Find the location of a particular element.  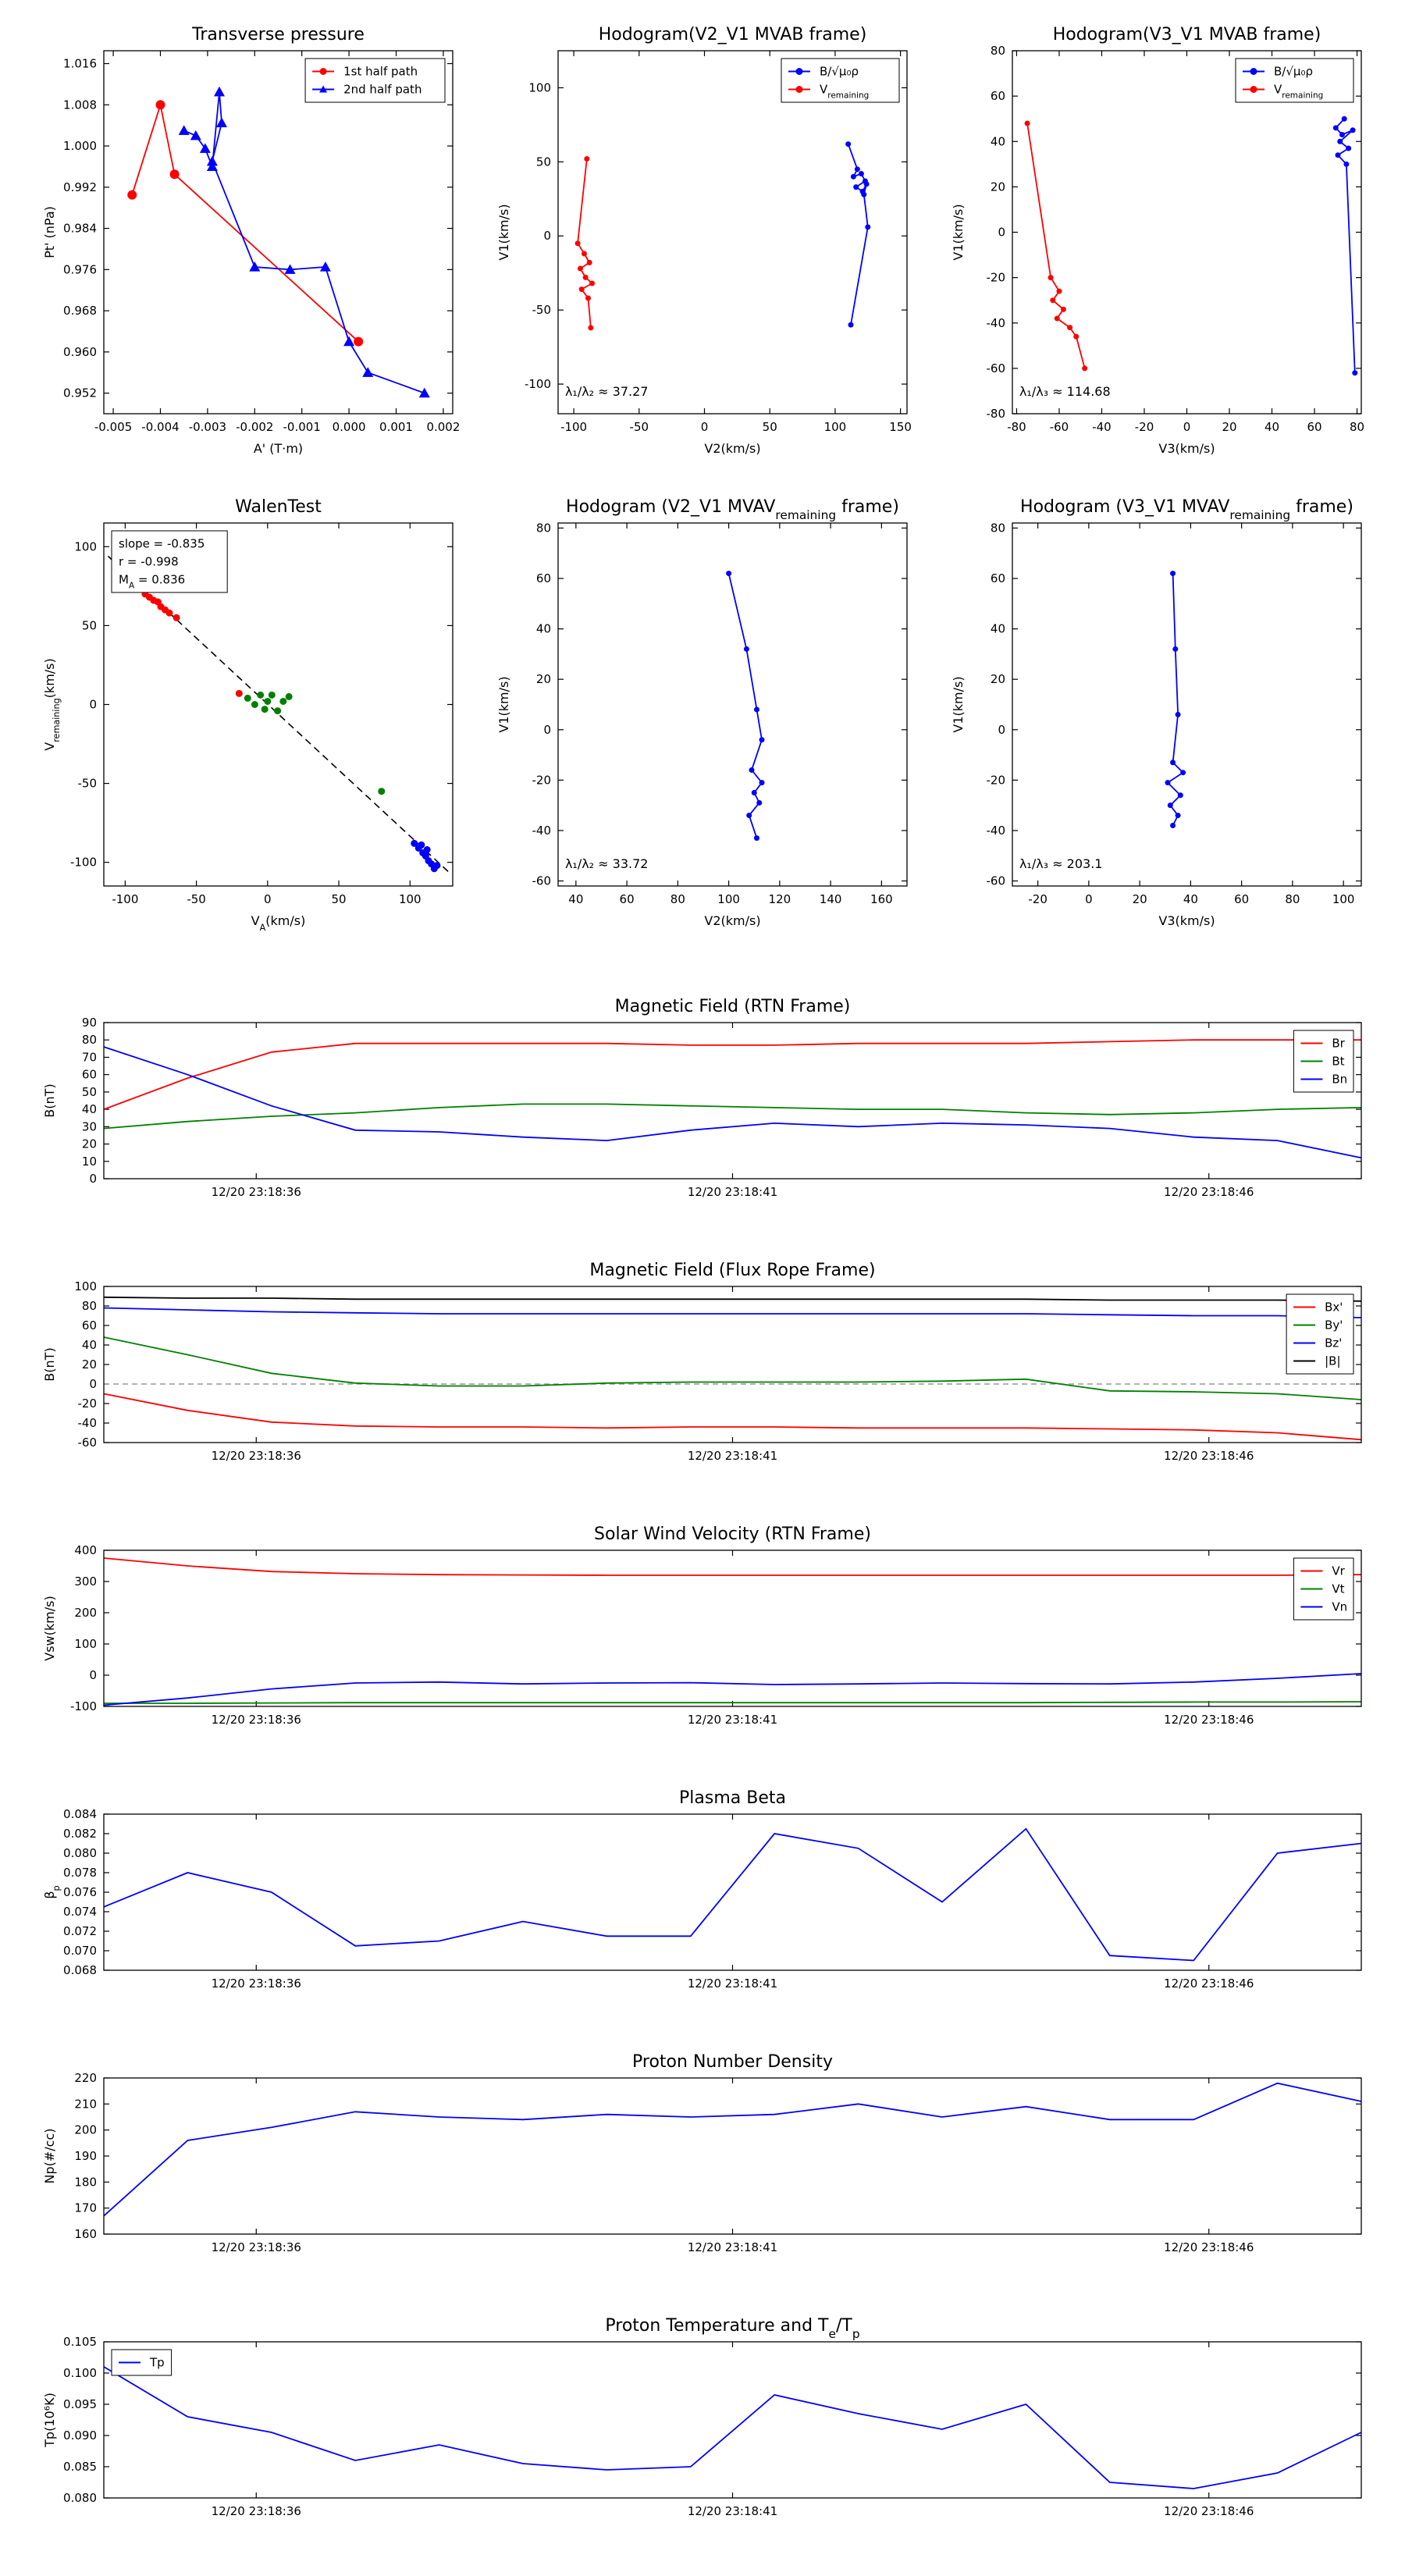

chart-title: Hodogram(V2_V1 MVAB frame) is located at coordinates (733, 34).